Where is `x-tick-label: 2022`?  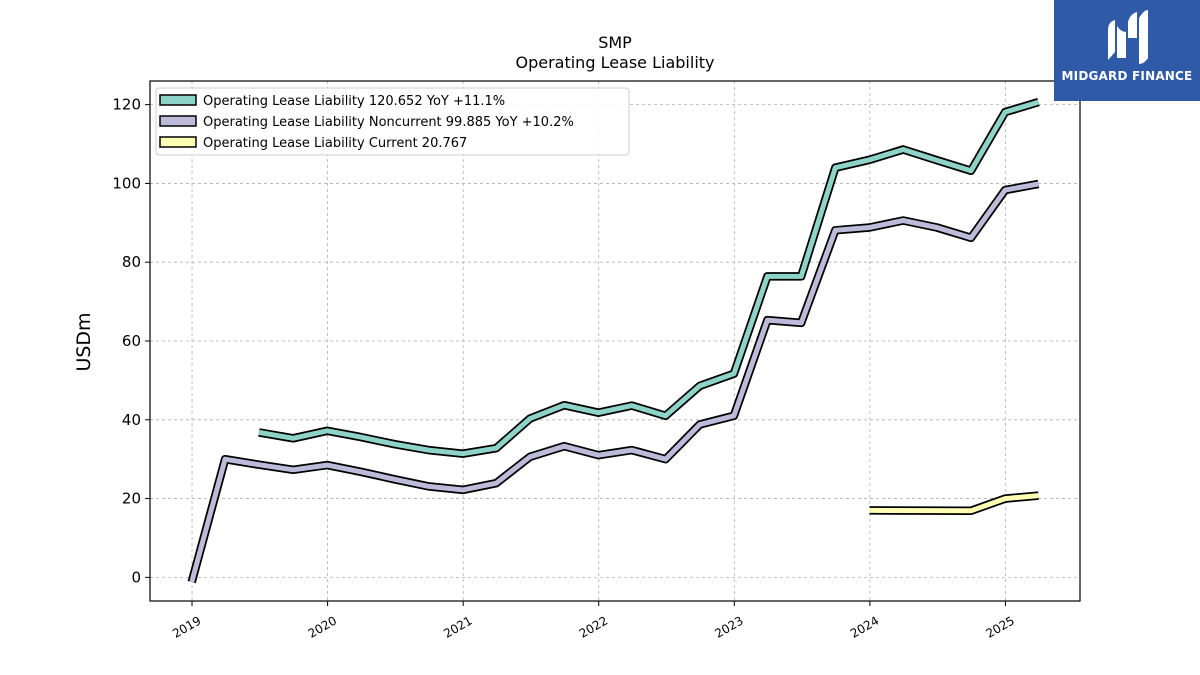
x-tick-label: 2022 is located at coordinates (593, 626).